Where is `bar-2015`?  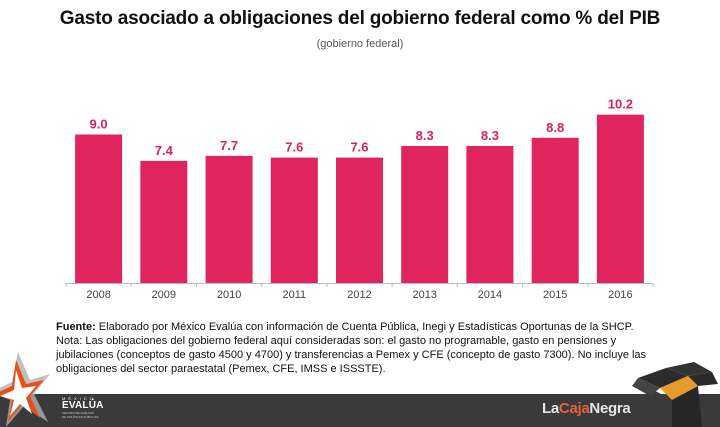 bar-2015 is located at coordinates (555, 210).